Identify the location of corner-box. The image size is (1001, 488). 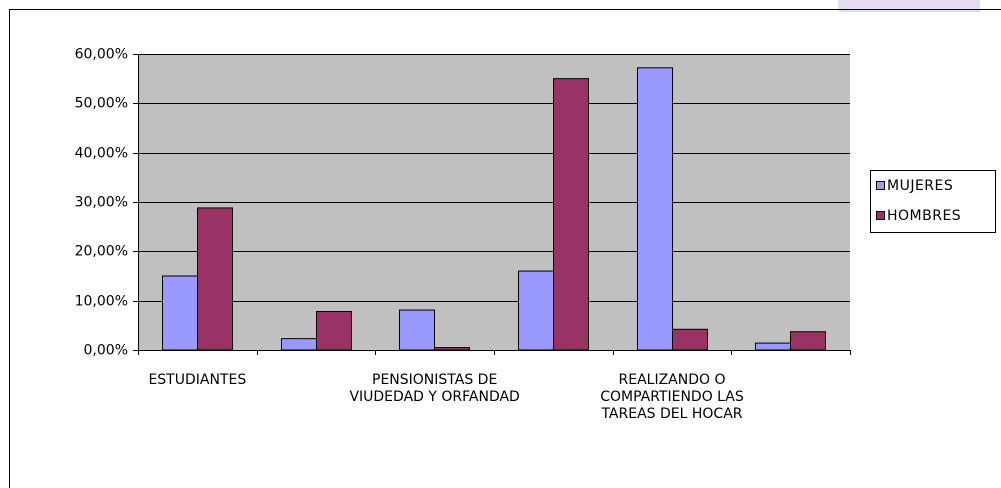
(909, 6).